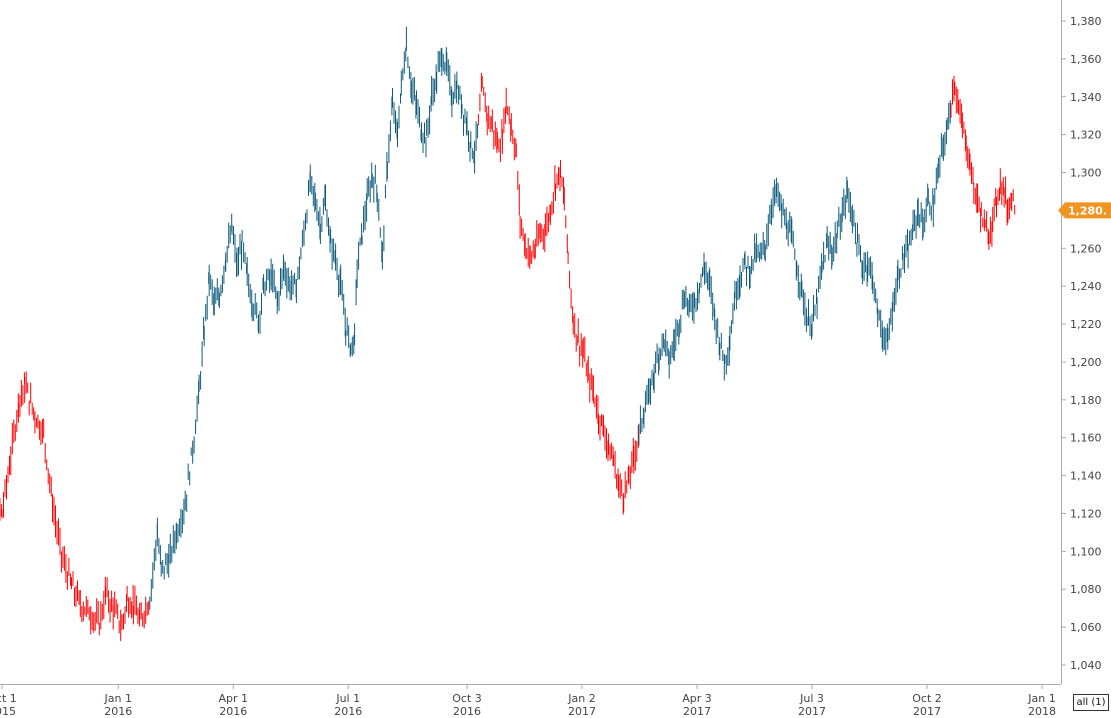  What do you see at coordinates (8, 698) in the screenshot?
I see `x-tick-label: Oct 1` at bounding box center [8, 698].